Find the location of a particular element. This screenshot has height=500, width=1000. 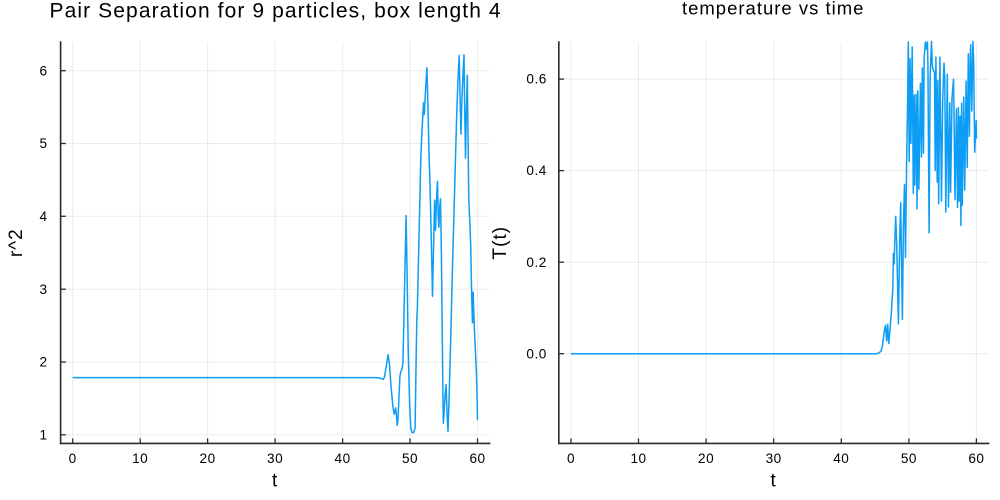

svg-text: 0.0 is located at coordinates (536, 353).